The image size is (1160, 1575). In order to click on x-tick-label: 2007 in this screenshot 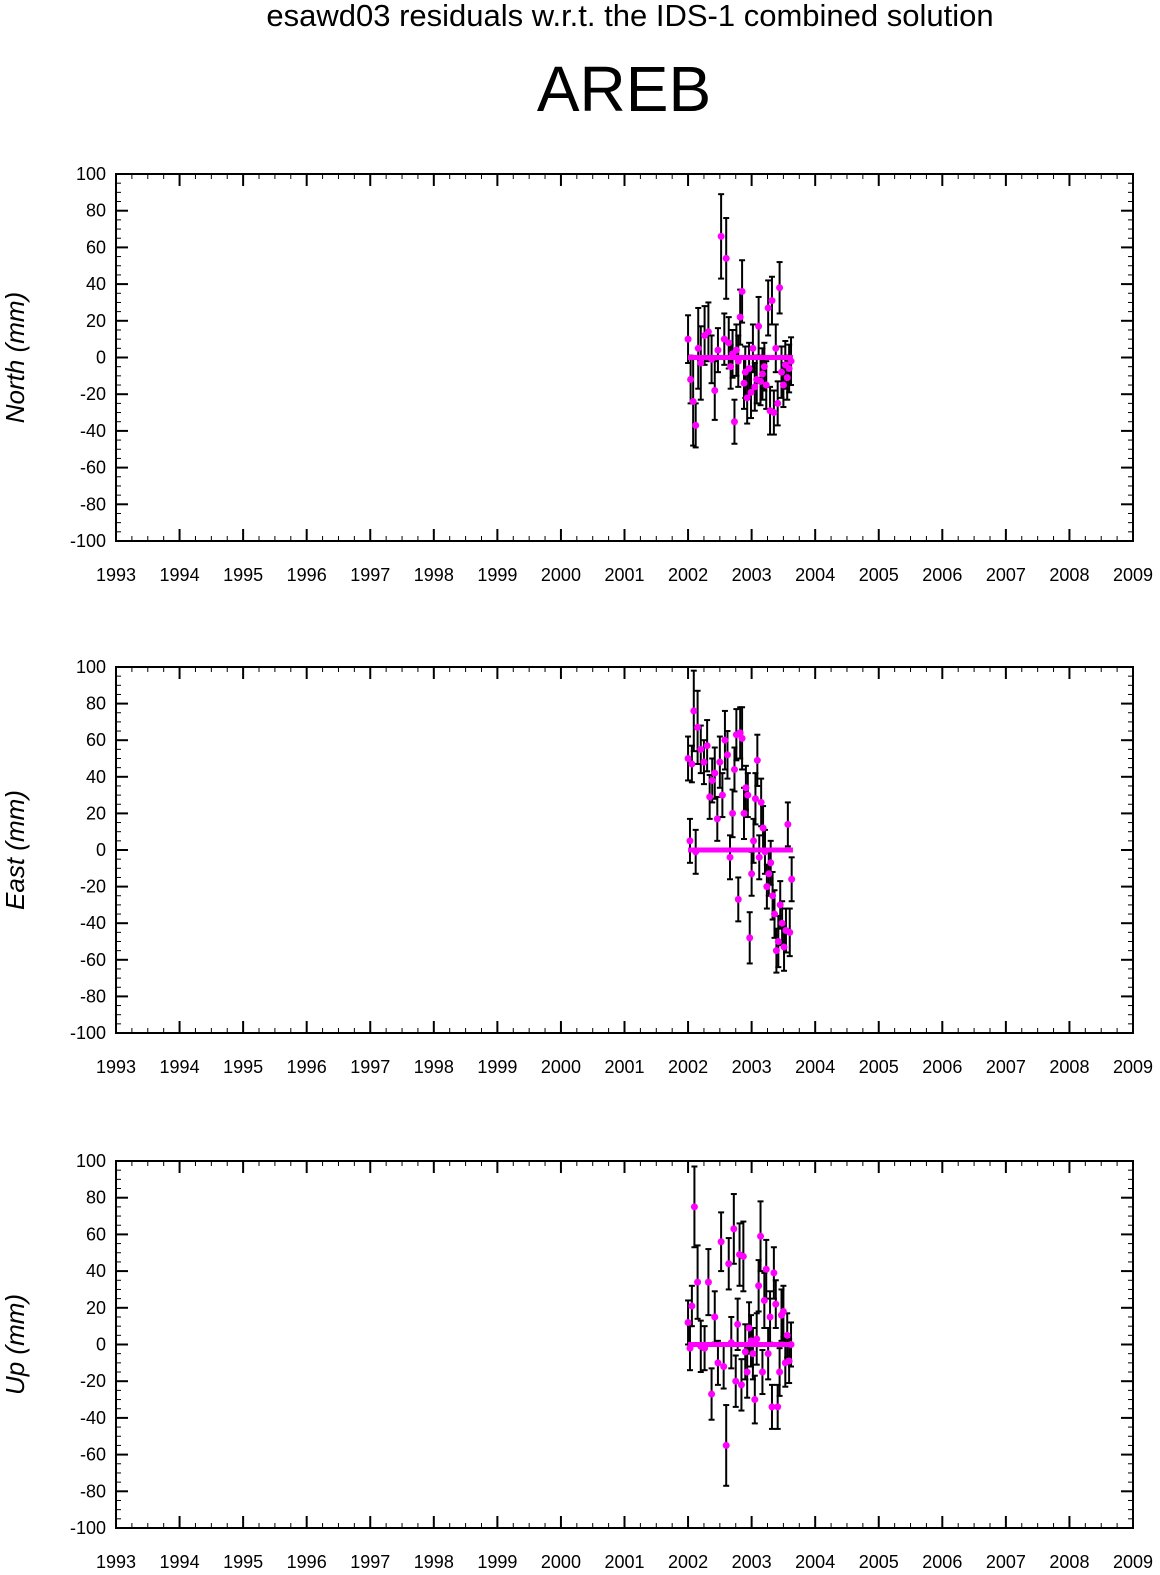, I will do `click(1006, 575)`.